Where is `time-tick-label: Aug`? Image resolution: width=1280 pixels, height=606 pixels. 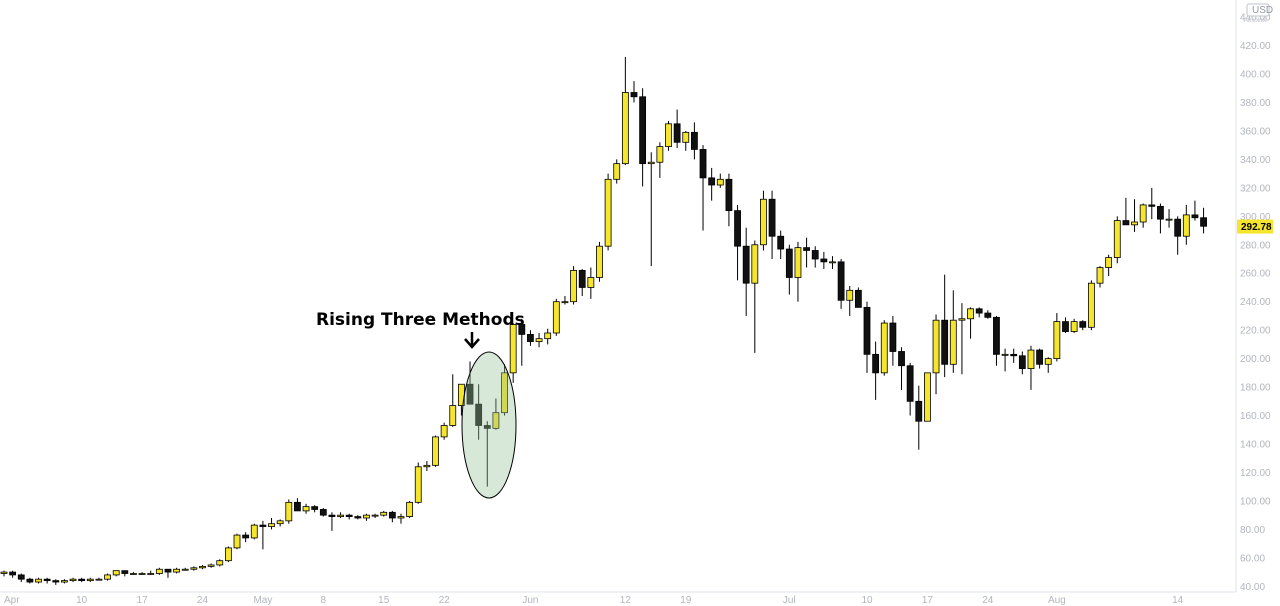
time-tick-label: Aug is located at coordinates (1057, 600).